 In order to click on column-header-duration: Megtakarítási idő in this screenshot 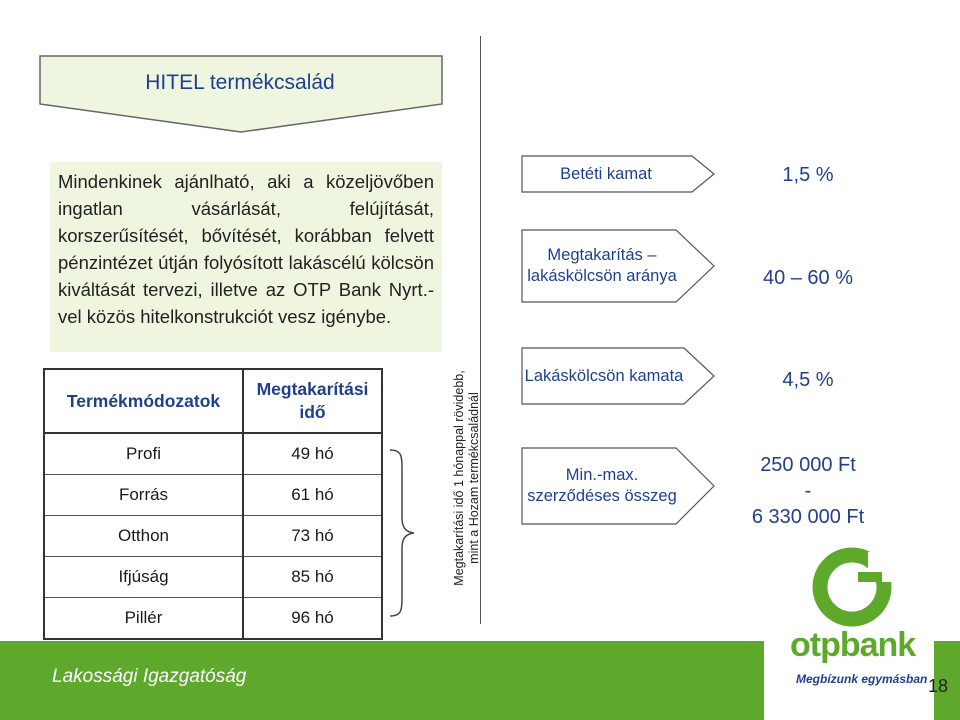, I will do `click(312, 401)`.